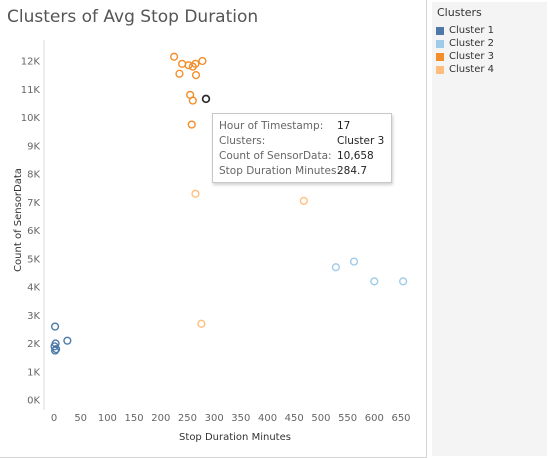 This screenshot has width=549, height=458. What do you see at coordinates (33, 146) in the screenshot?
I see `y-tick-label: 9K` at bounding box center [33, 146].